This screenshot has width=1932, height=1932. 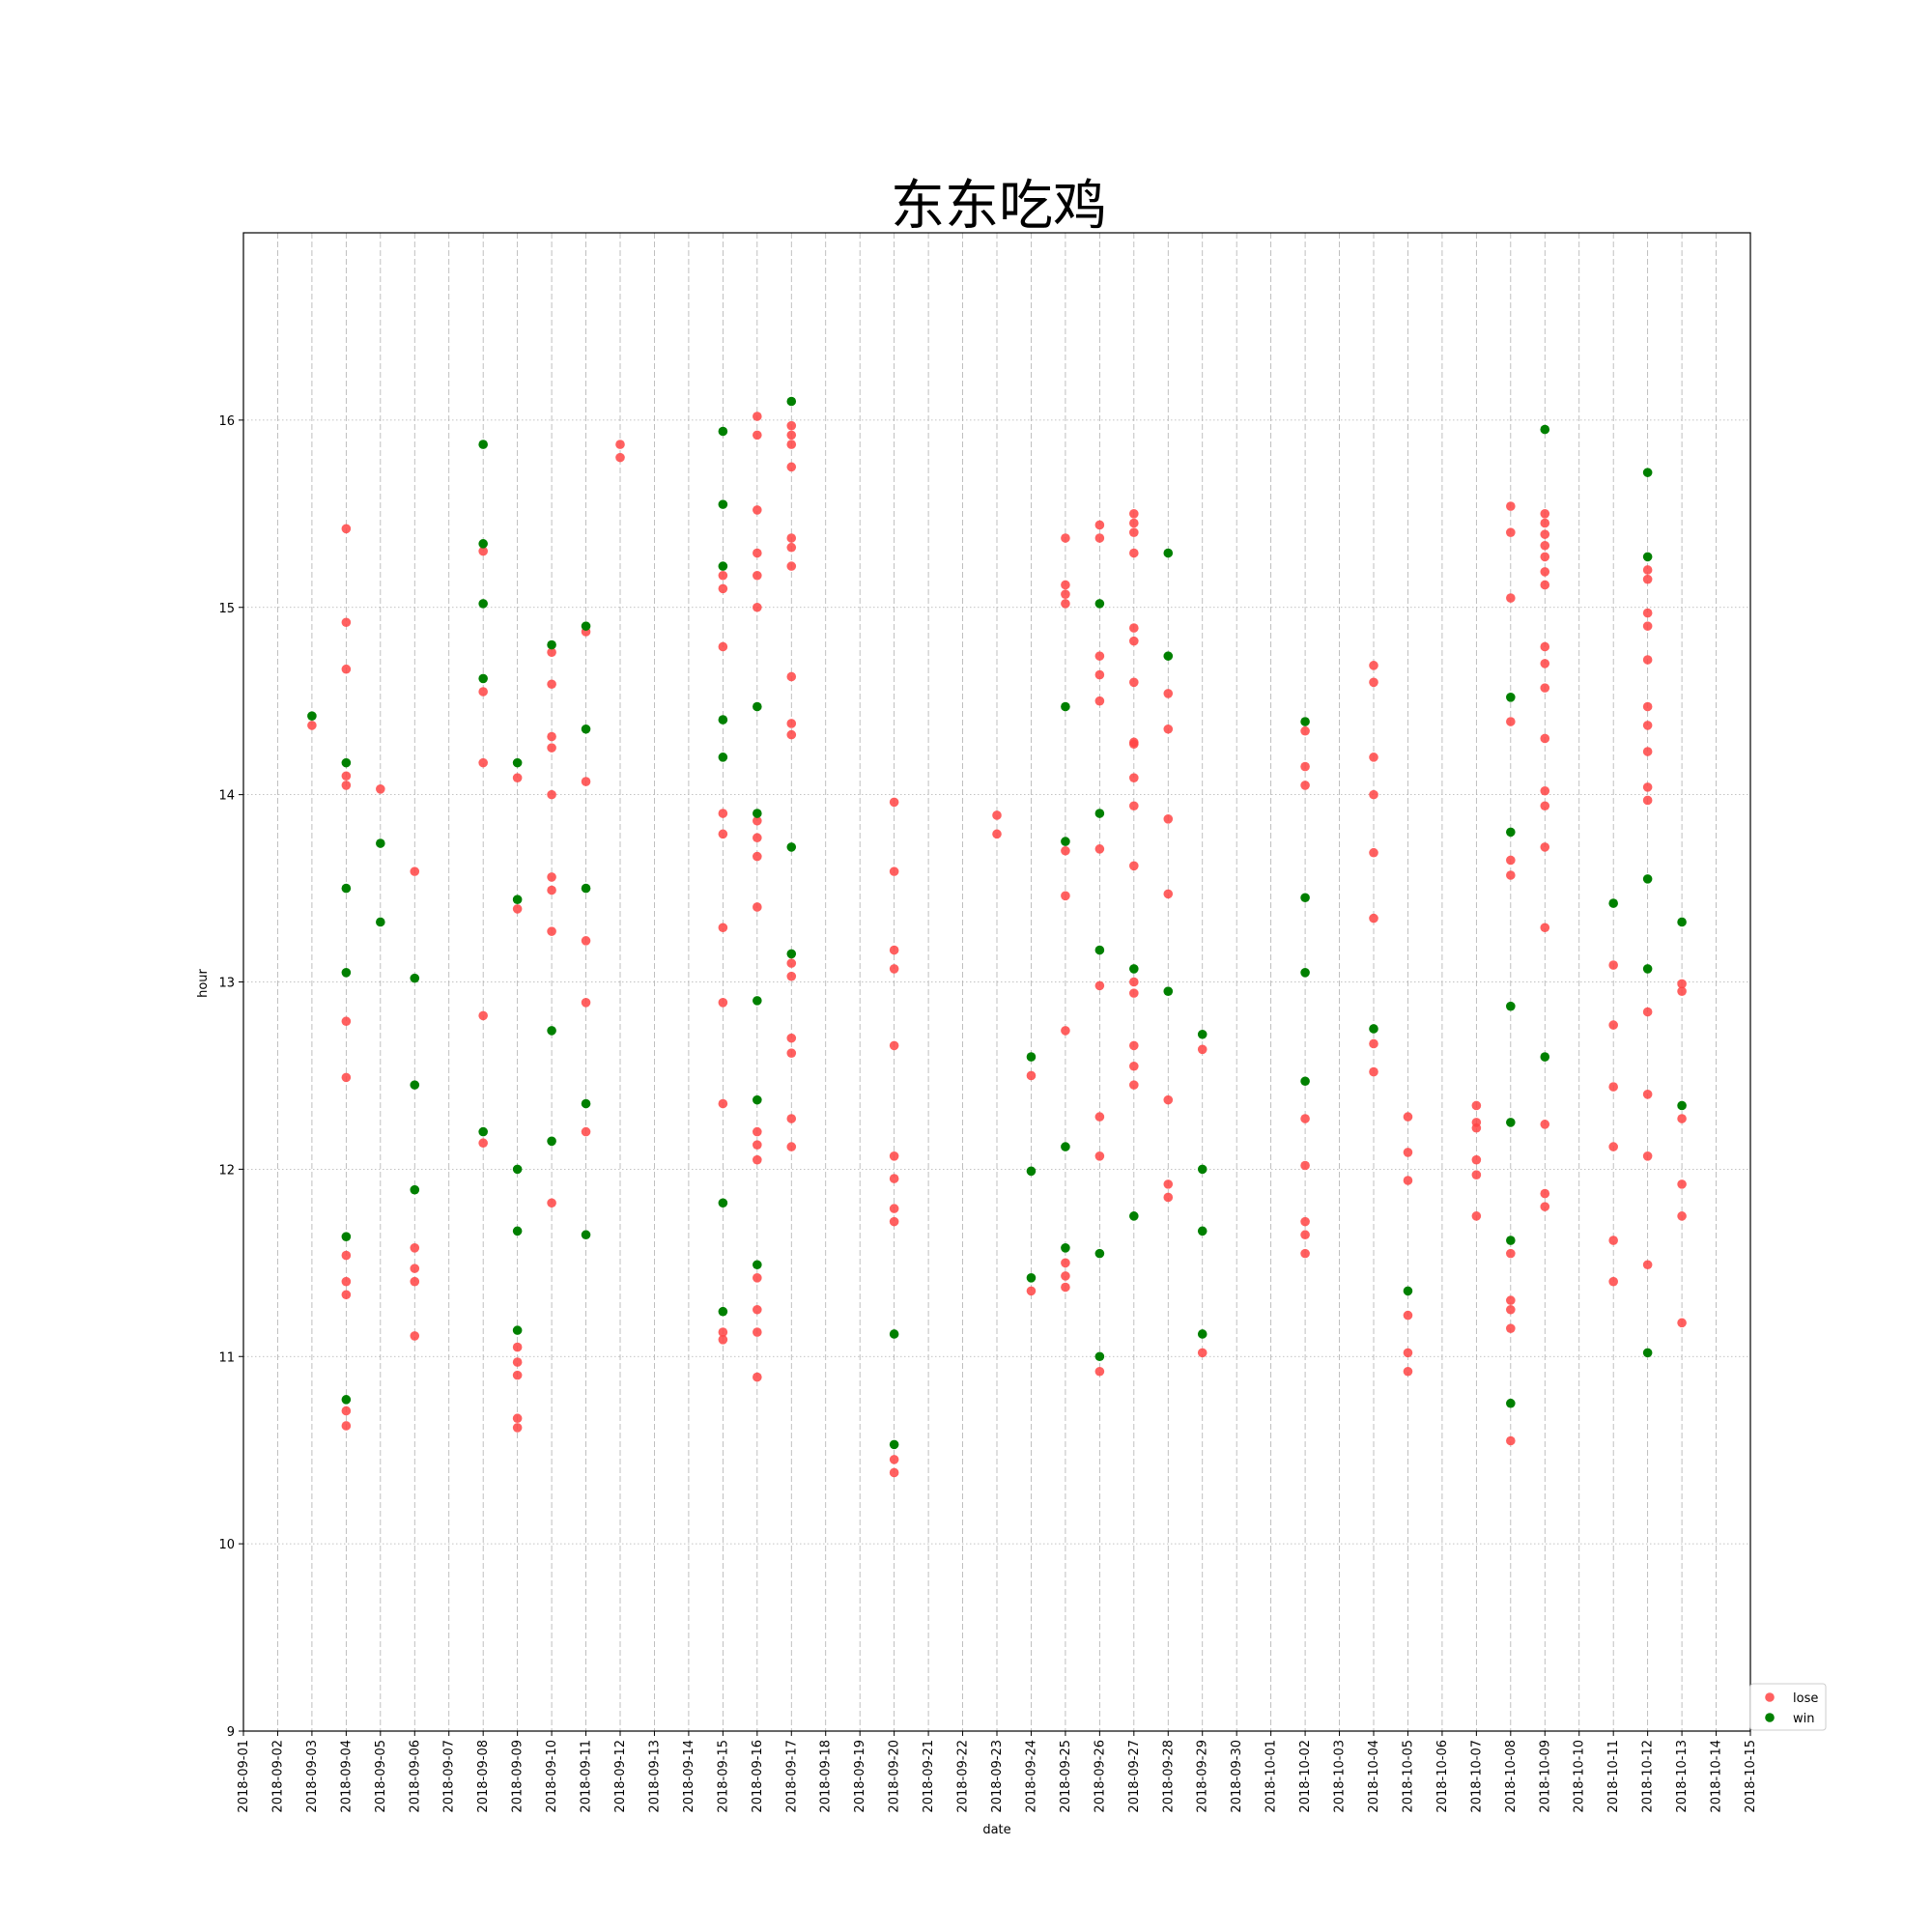 What do you see at coordinates (860, 1776) in the screenshot?
I see `x-tick-label: 2018-09-19` at bounding box center [860, 1776].